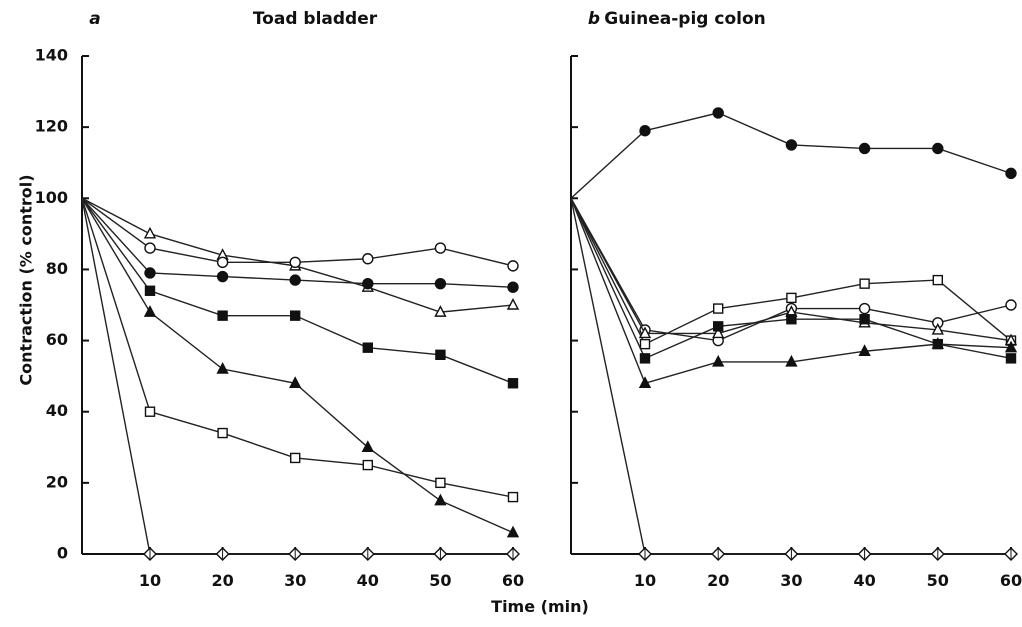  What do you see at coordinates (513, 580) in the screenshot?
I see `x-tick-label: 60` at bounding box center [513, 580].